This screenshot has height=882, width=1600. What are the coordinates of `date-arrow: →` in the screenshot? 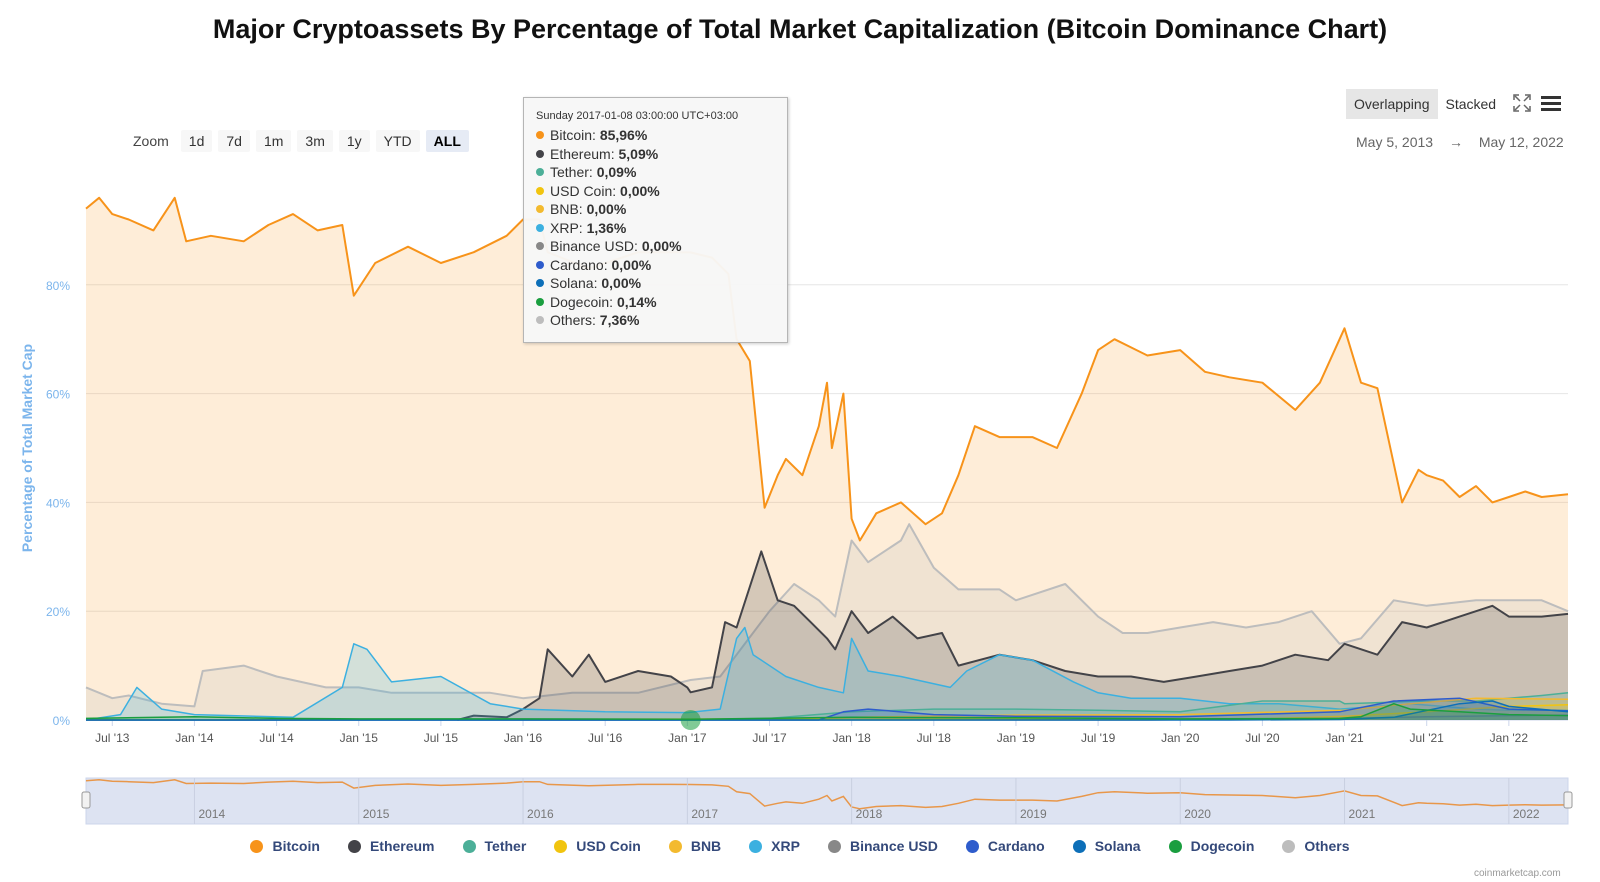 It's located at (1455, 142).